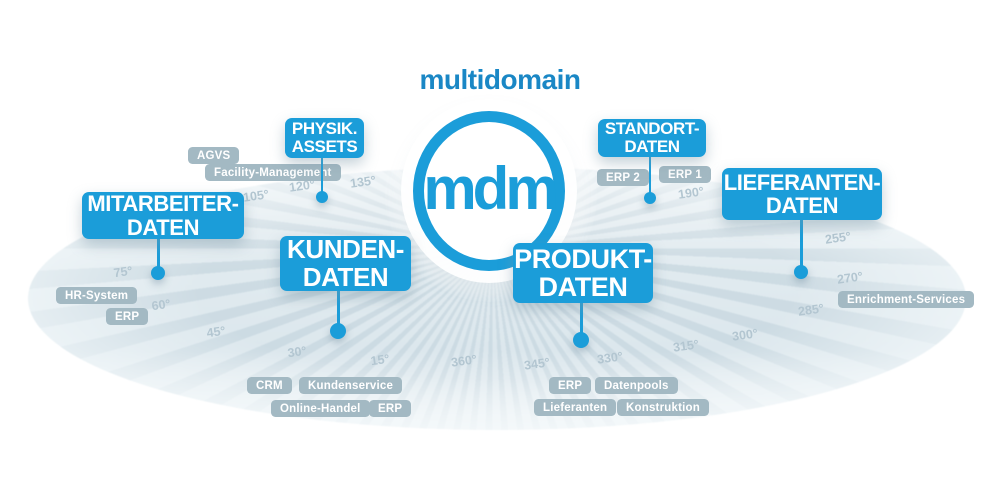 The image size is (1000, 488). Describe the element at coordinates (685, 174) in the screenshot. I see `system-tag: ERP 1` at that location.